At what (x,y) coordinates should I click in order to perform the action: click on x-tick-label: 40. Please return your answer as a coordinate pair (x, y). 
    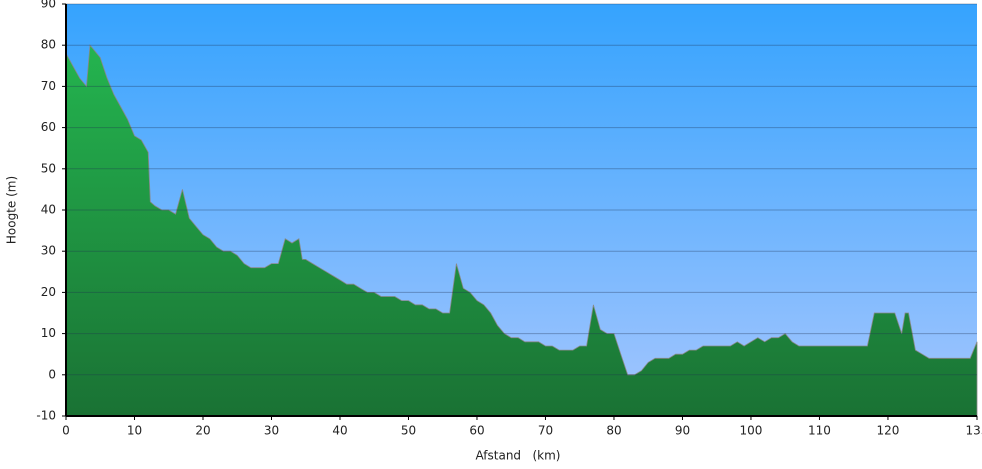
    Looking at the image, I should click on (339, 431).